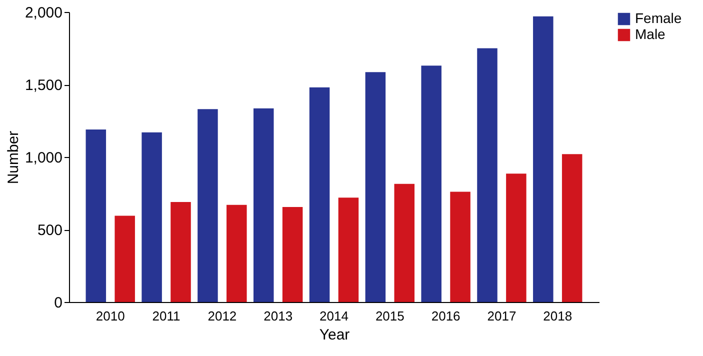 Image resolution: width=703 pixels, height=356 pixels. Describe the element at coordinates (658, 18) in the screenshot. I see `legend-label: Female` at that location.